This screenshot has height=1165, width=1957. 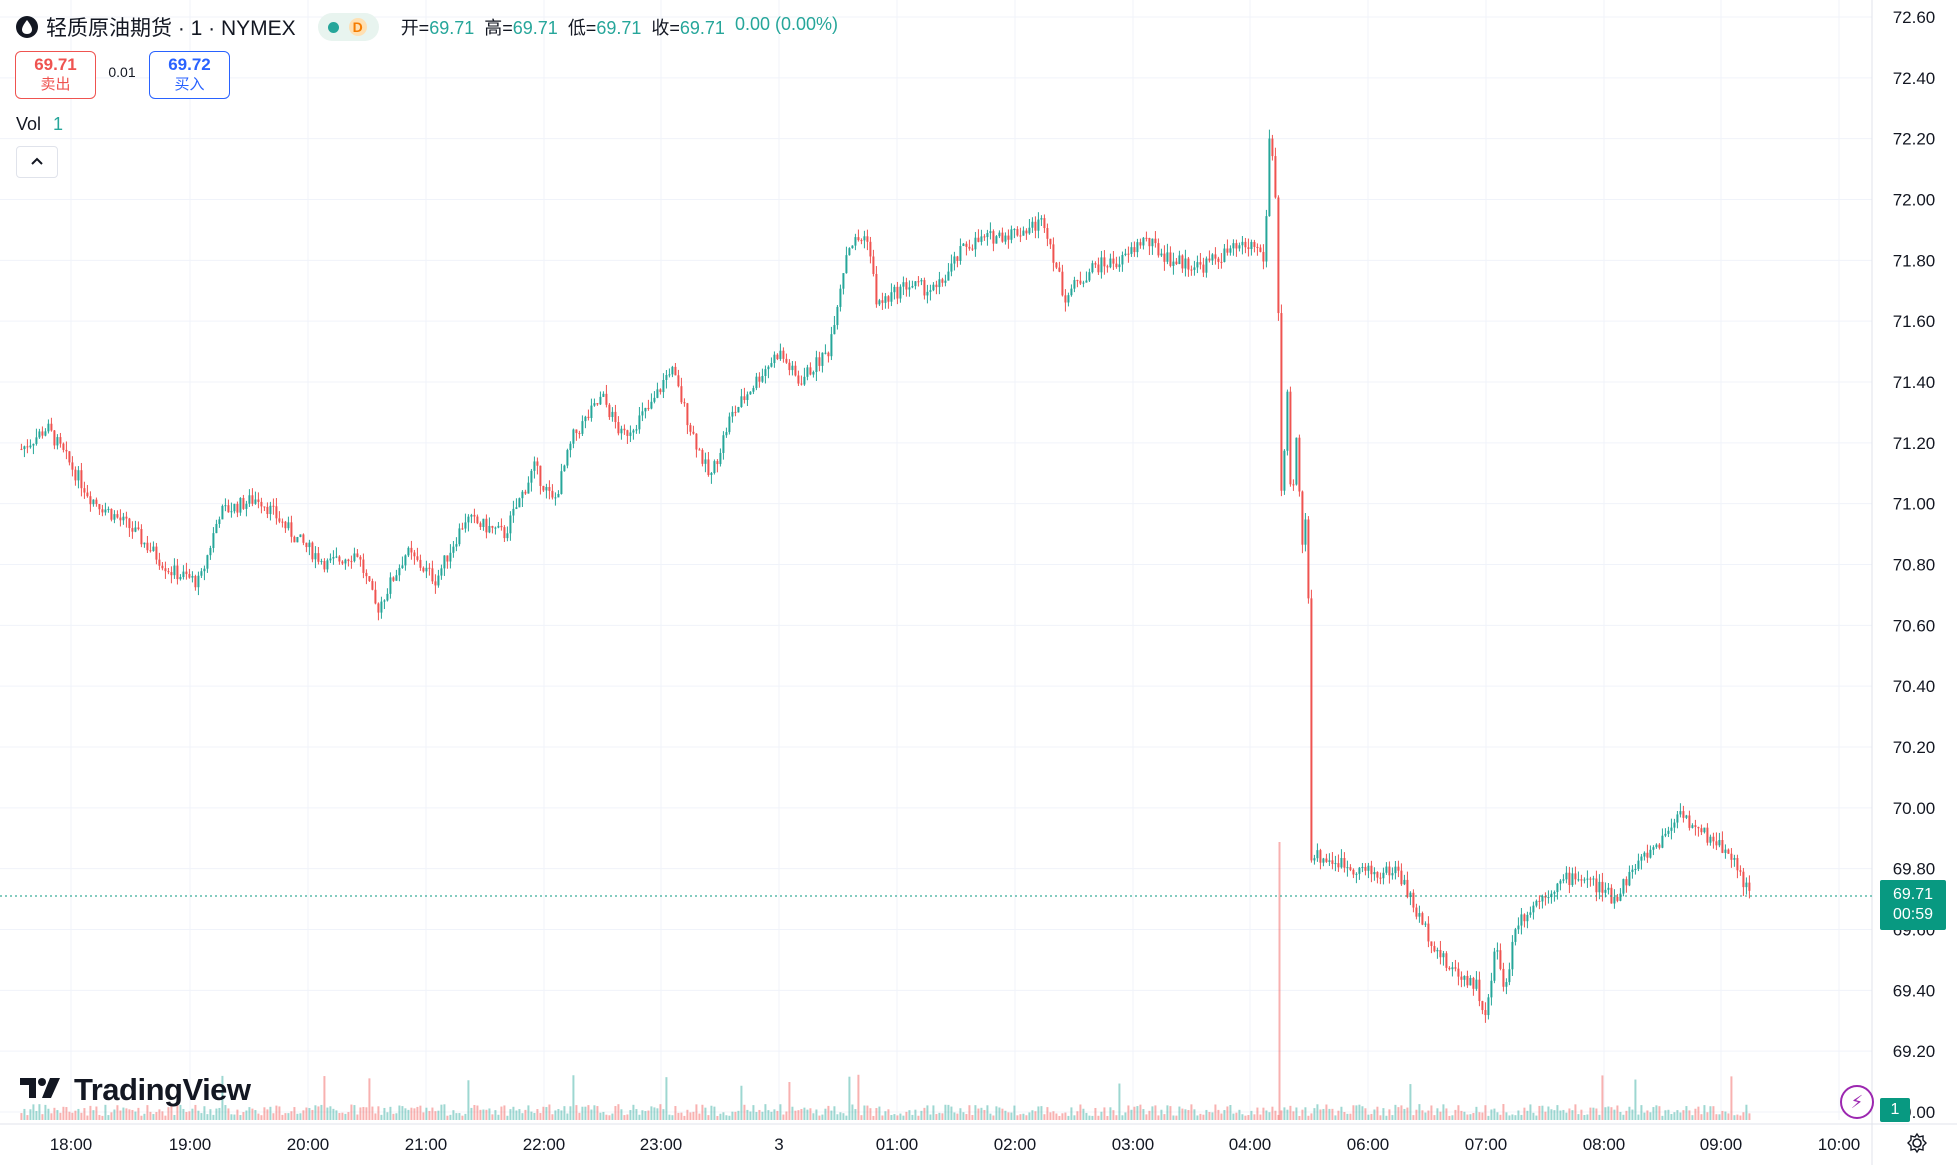 I want to click on tradingview-watermark: TradingView, so click(x=135, y=1090).